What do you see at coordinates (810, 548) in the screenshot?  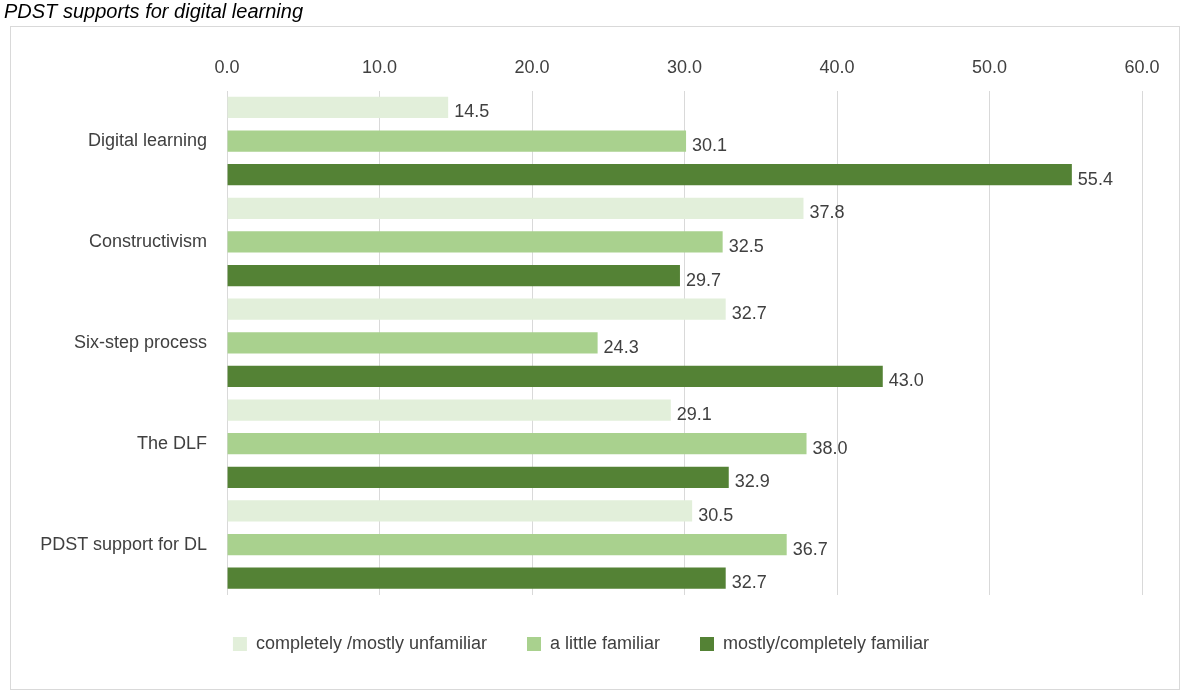 I see `data-label: 36.7` at bounding box center [810, 548].